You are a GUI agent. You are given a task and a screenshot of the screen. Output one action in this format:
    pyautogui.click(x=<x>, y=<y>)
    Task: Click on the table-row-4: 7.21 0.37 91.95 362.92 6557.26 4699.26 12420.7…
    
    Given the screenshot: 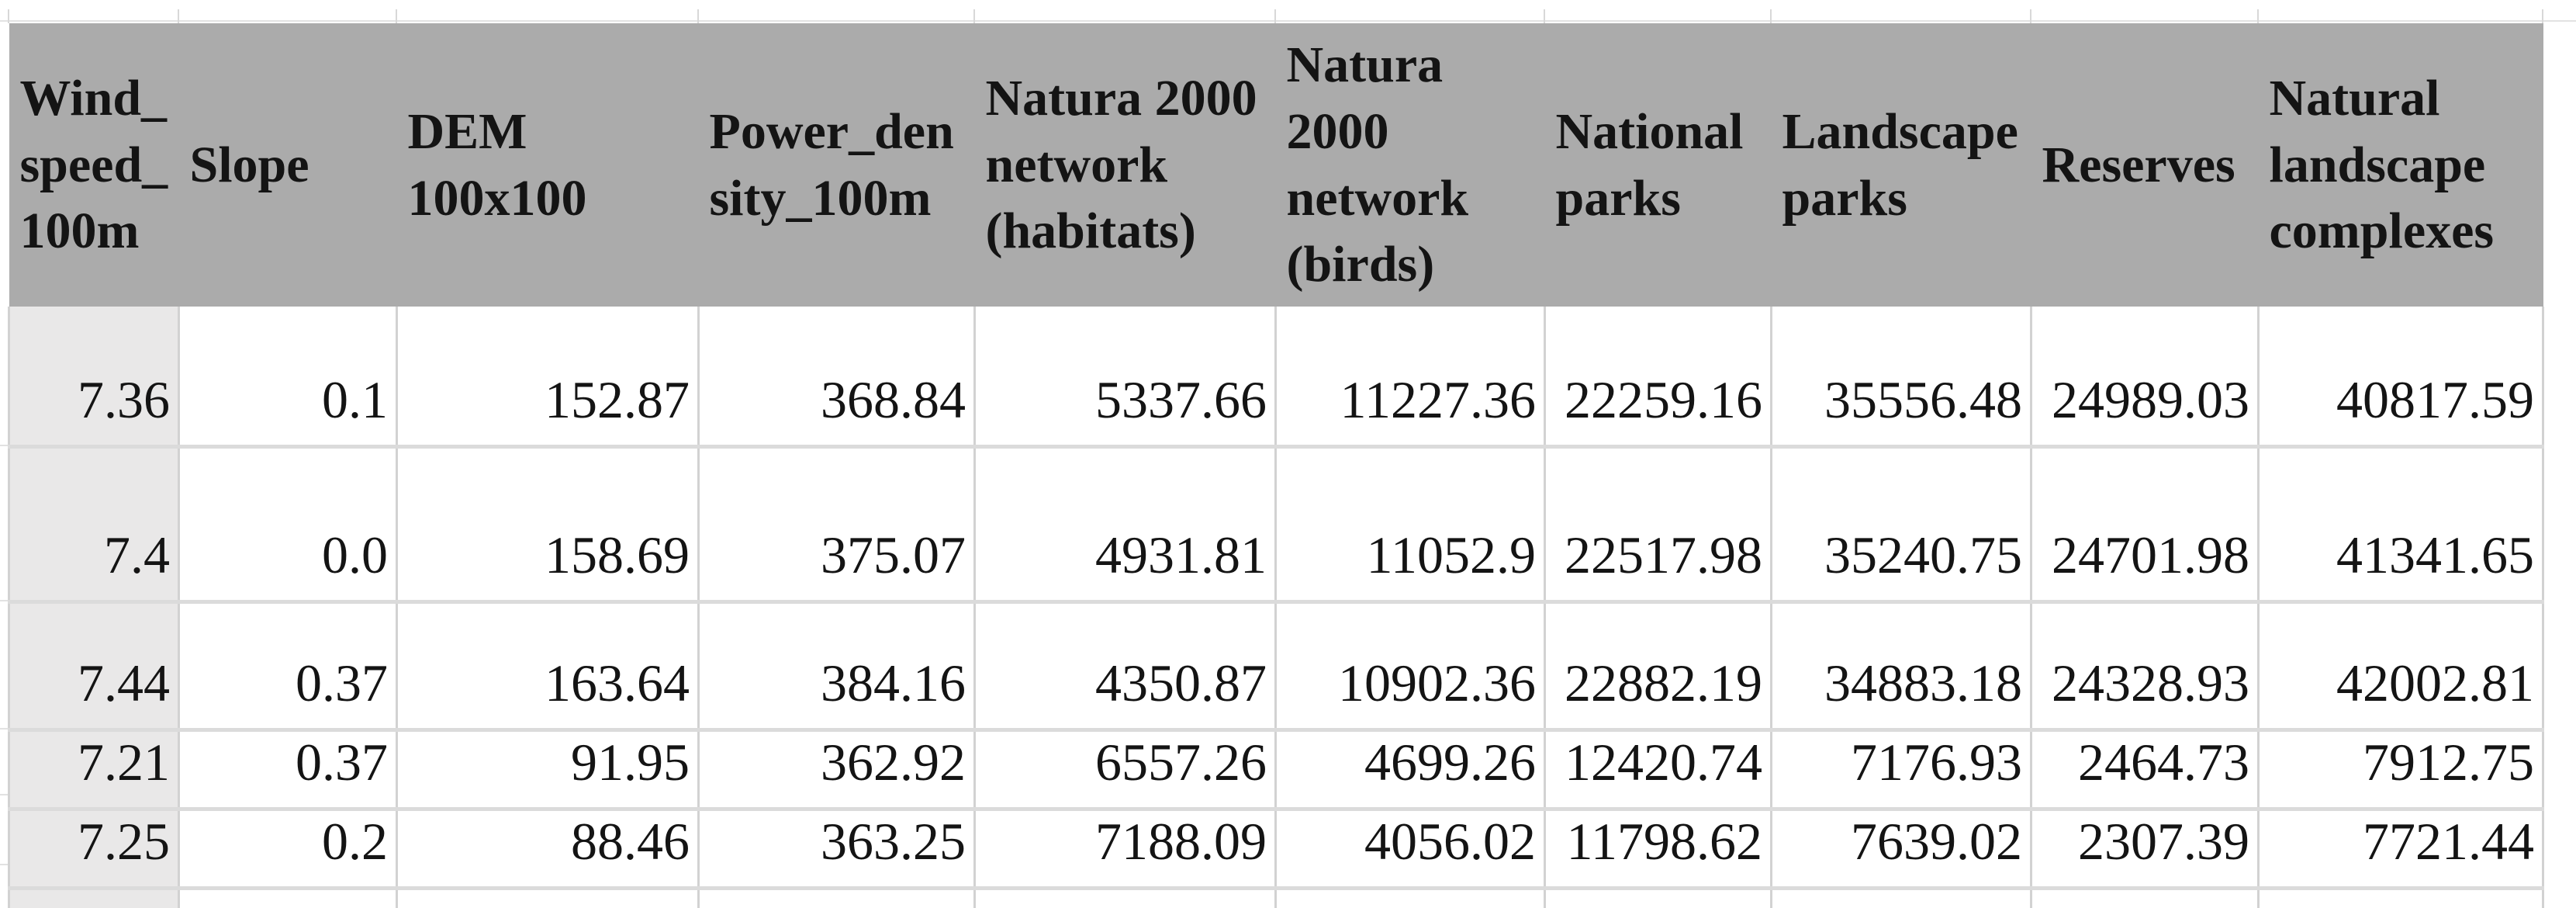 What is the action you would take?
    pyautogui.click(x=1276, y=768)
    